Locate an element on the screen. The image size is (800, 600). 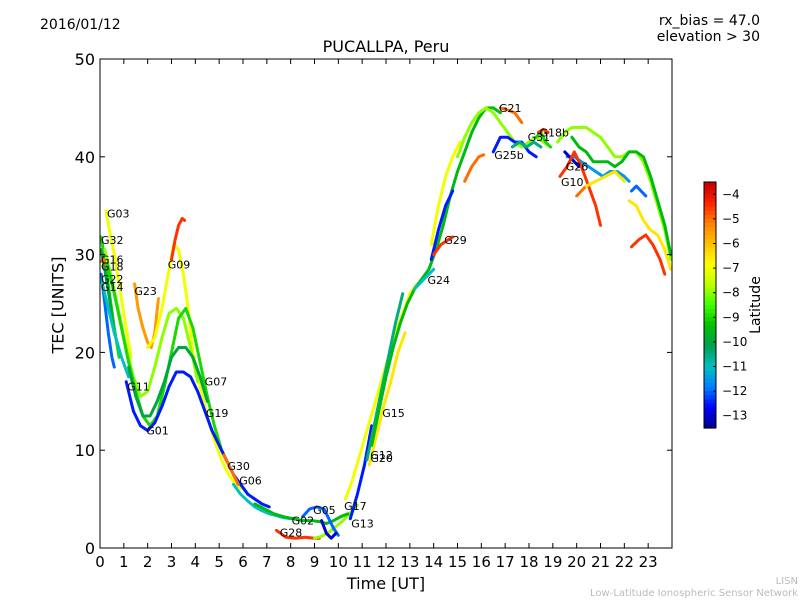
series-label-g18: G18 is located at coordinates (112, 266).